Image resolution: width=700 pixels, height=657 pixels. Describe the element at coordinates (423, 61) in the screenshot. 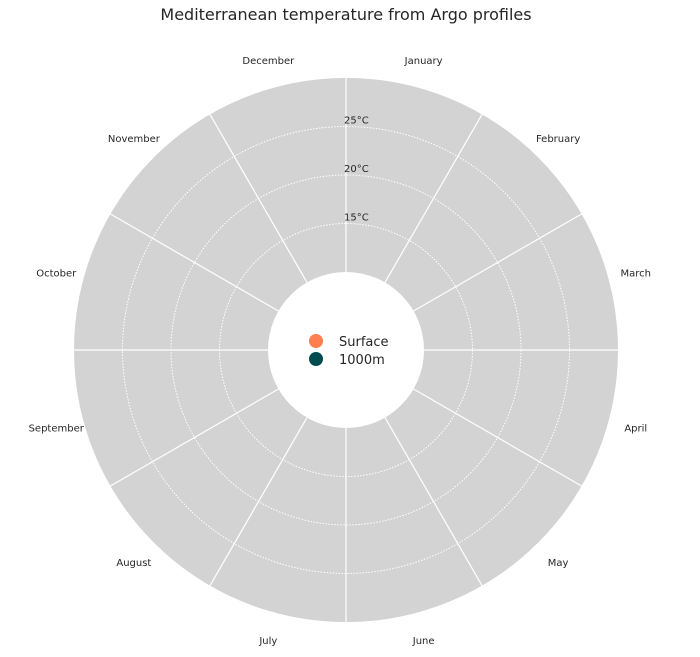

I see `month-label: January` at that location.